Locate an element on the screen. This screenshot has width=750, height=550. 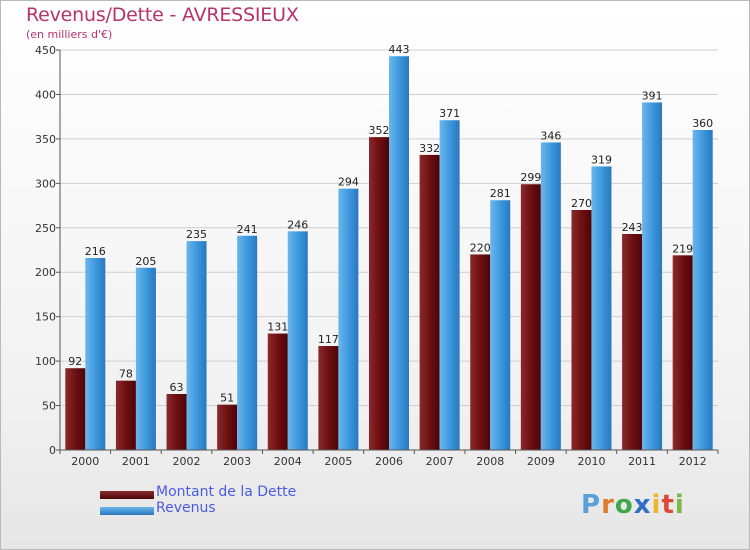
data-label-revenus: 319 is located at coordinates (601, 159).